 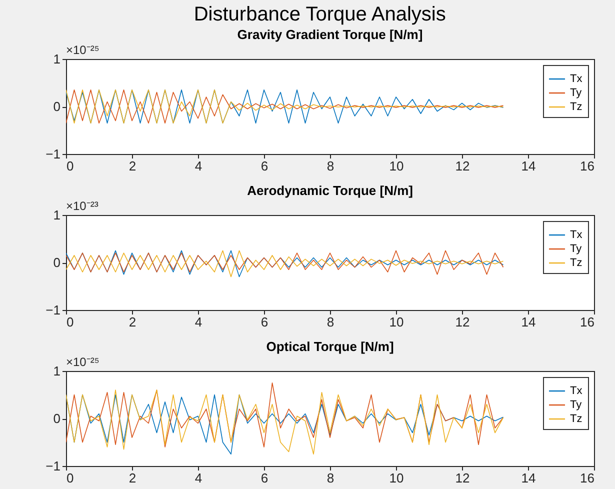 I want to click on chart-title: Aerodynamic Torque [N/m], so click(x=330, y=190).